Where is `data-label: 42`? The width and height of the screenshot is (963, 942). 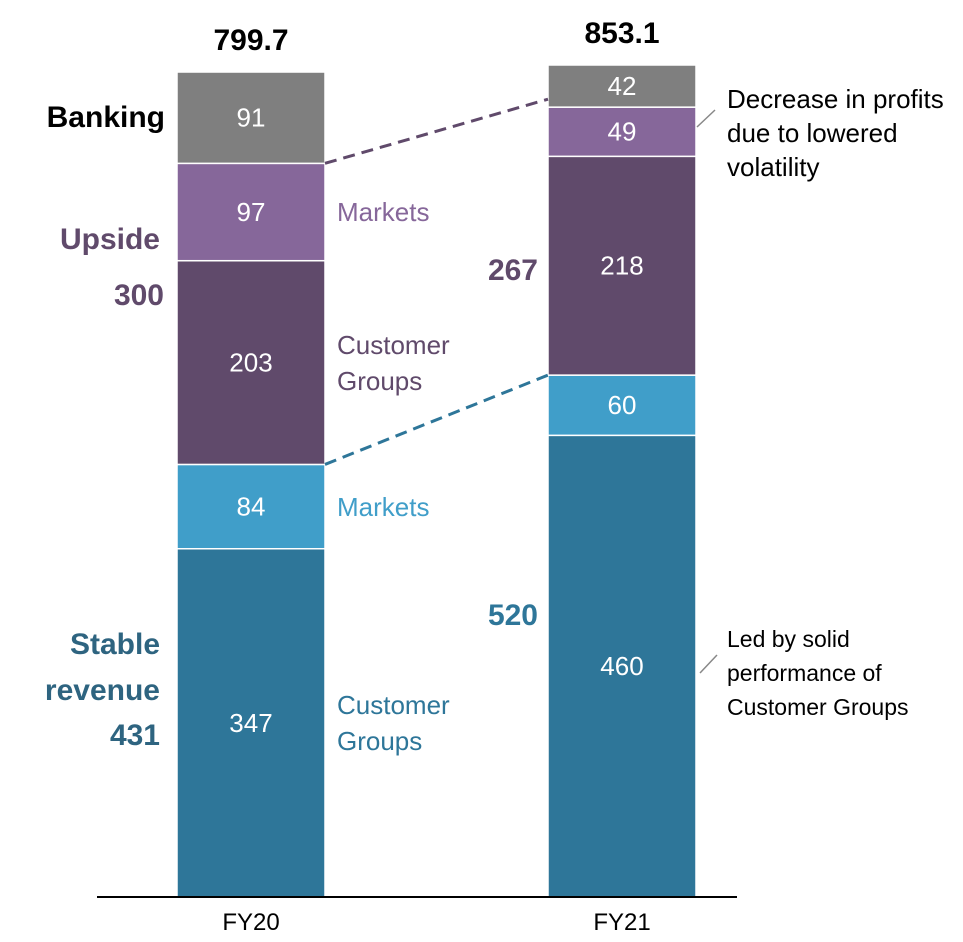
data-label: 42 is located at coordinates (622, 86).